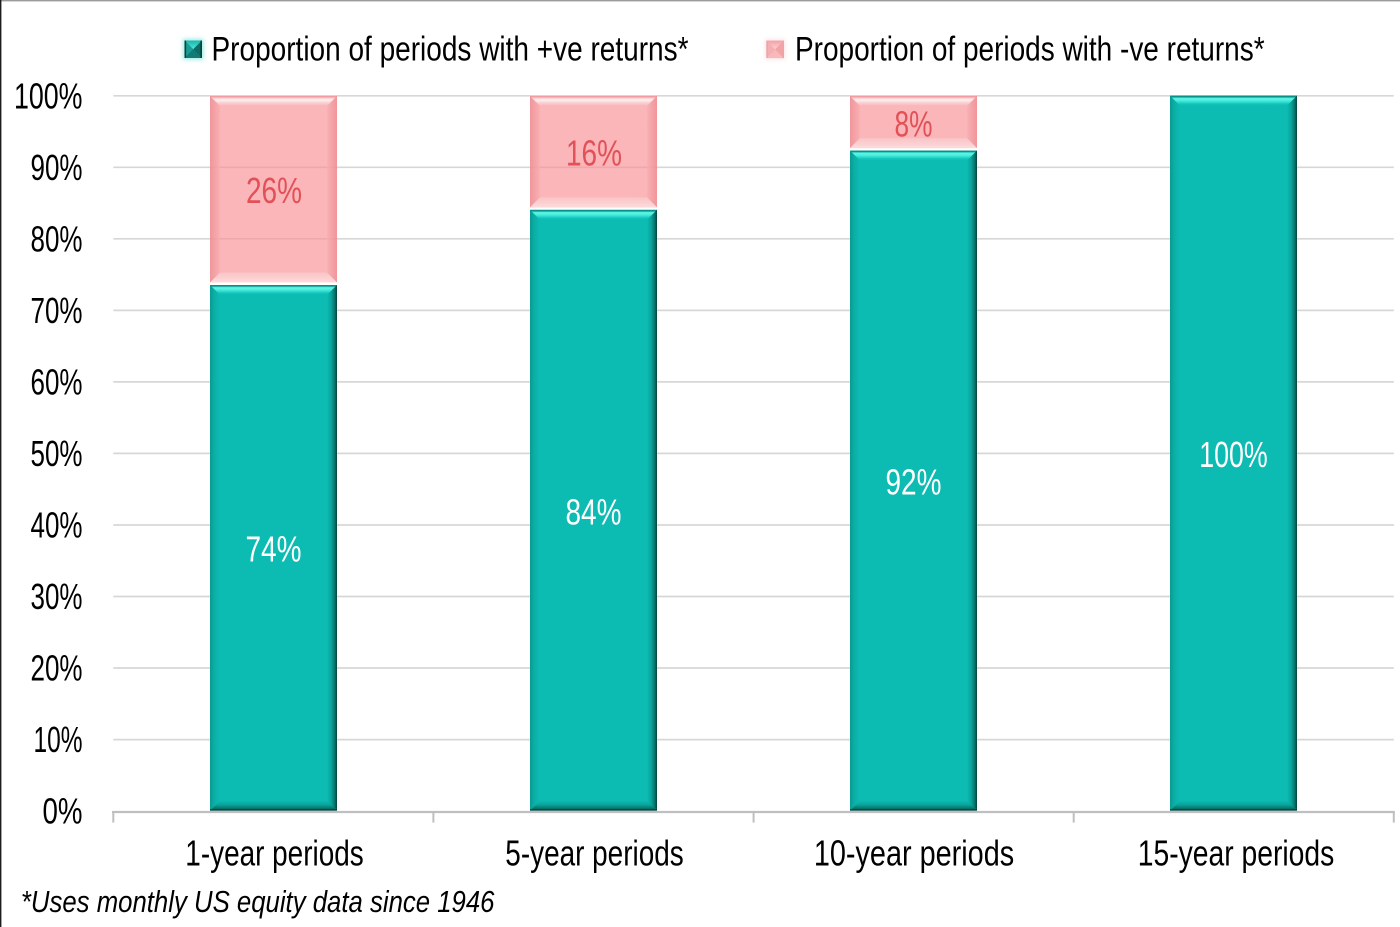  Describe the element at coordinates (57, 382) in the screenshot. I see `svg-text: 60%` at that location.